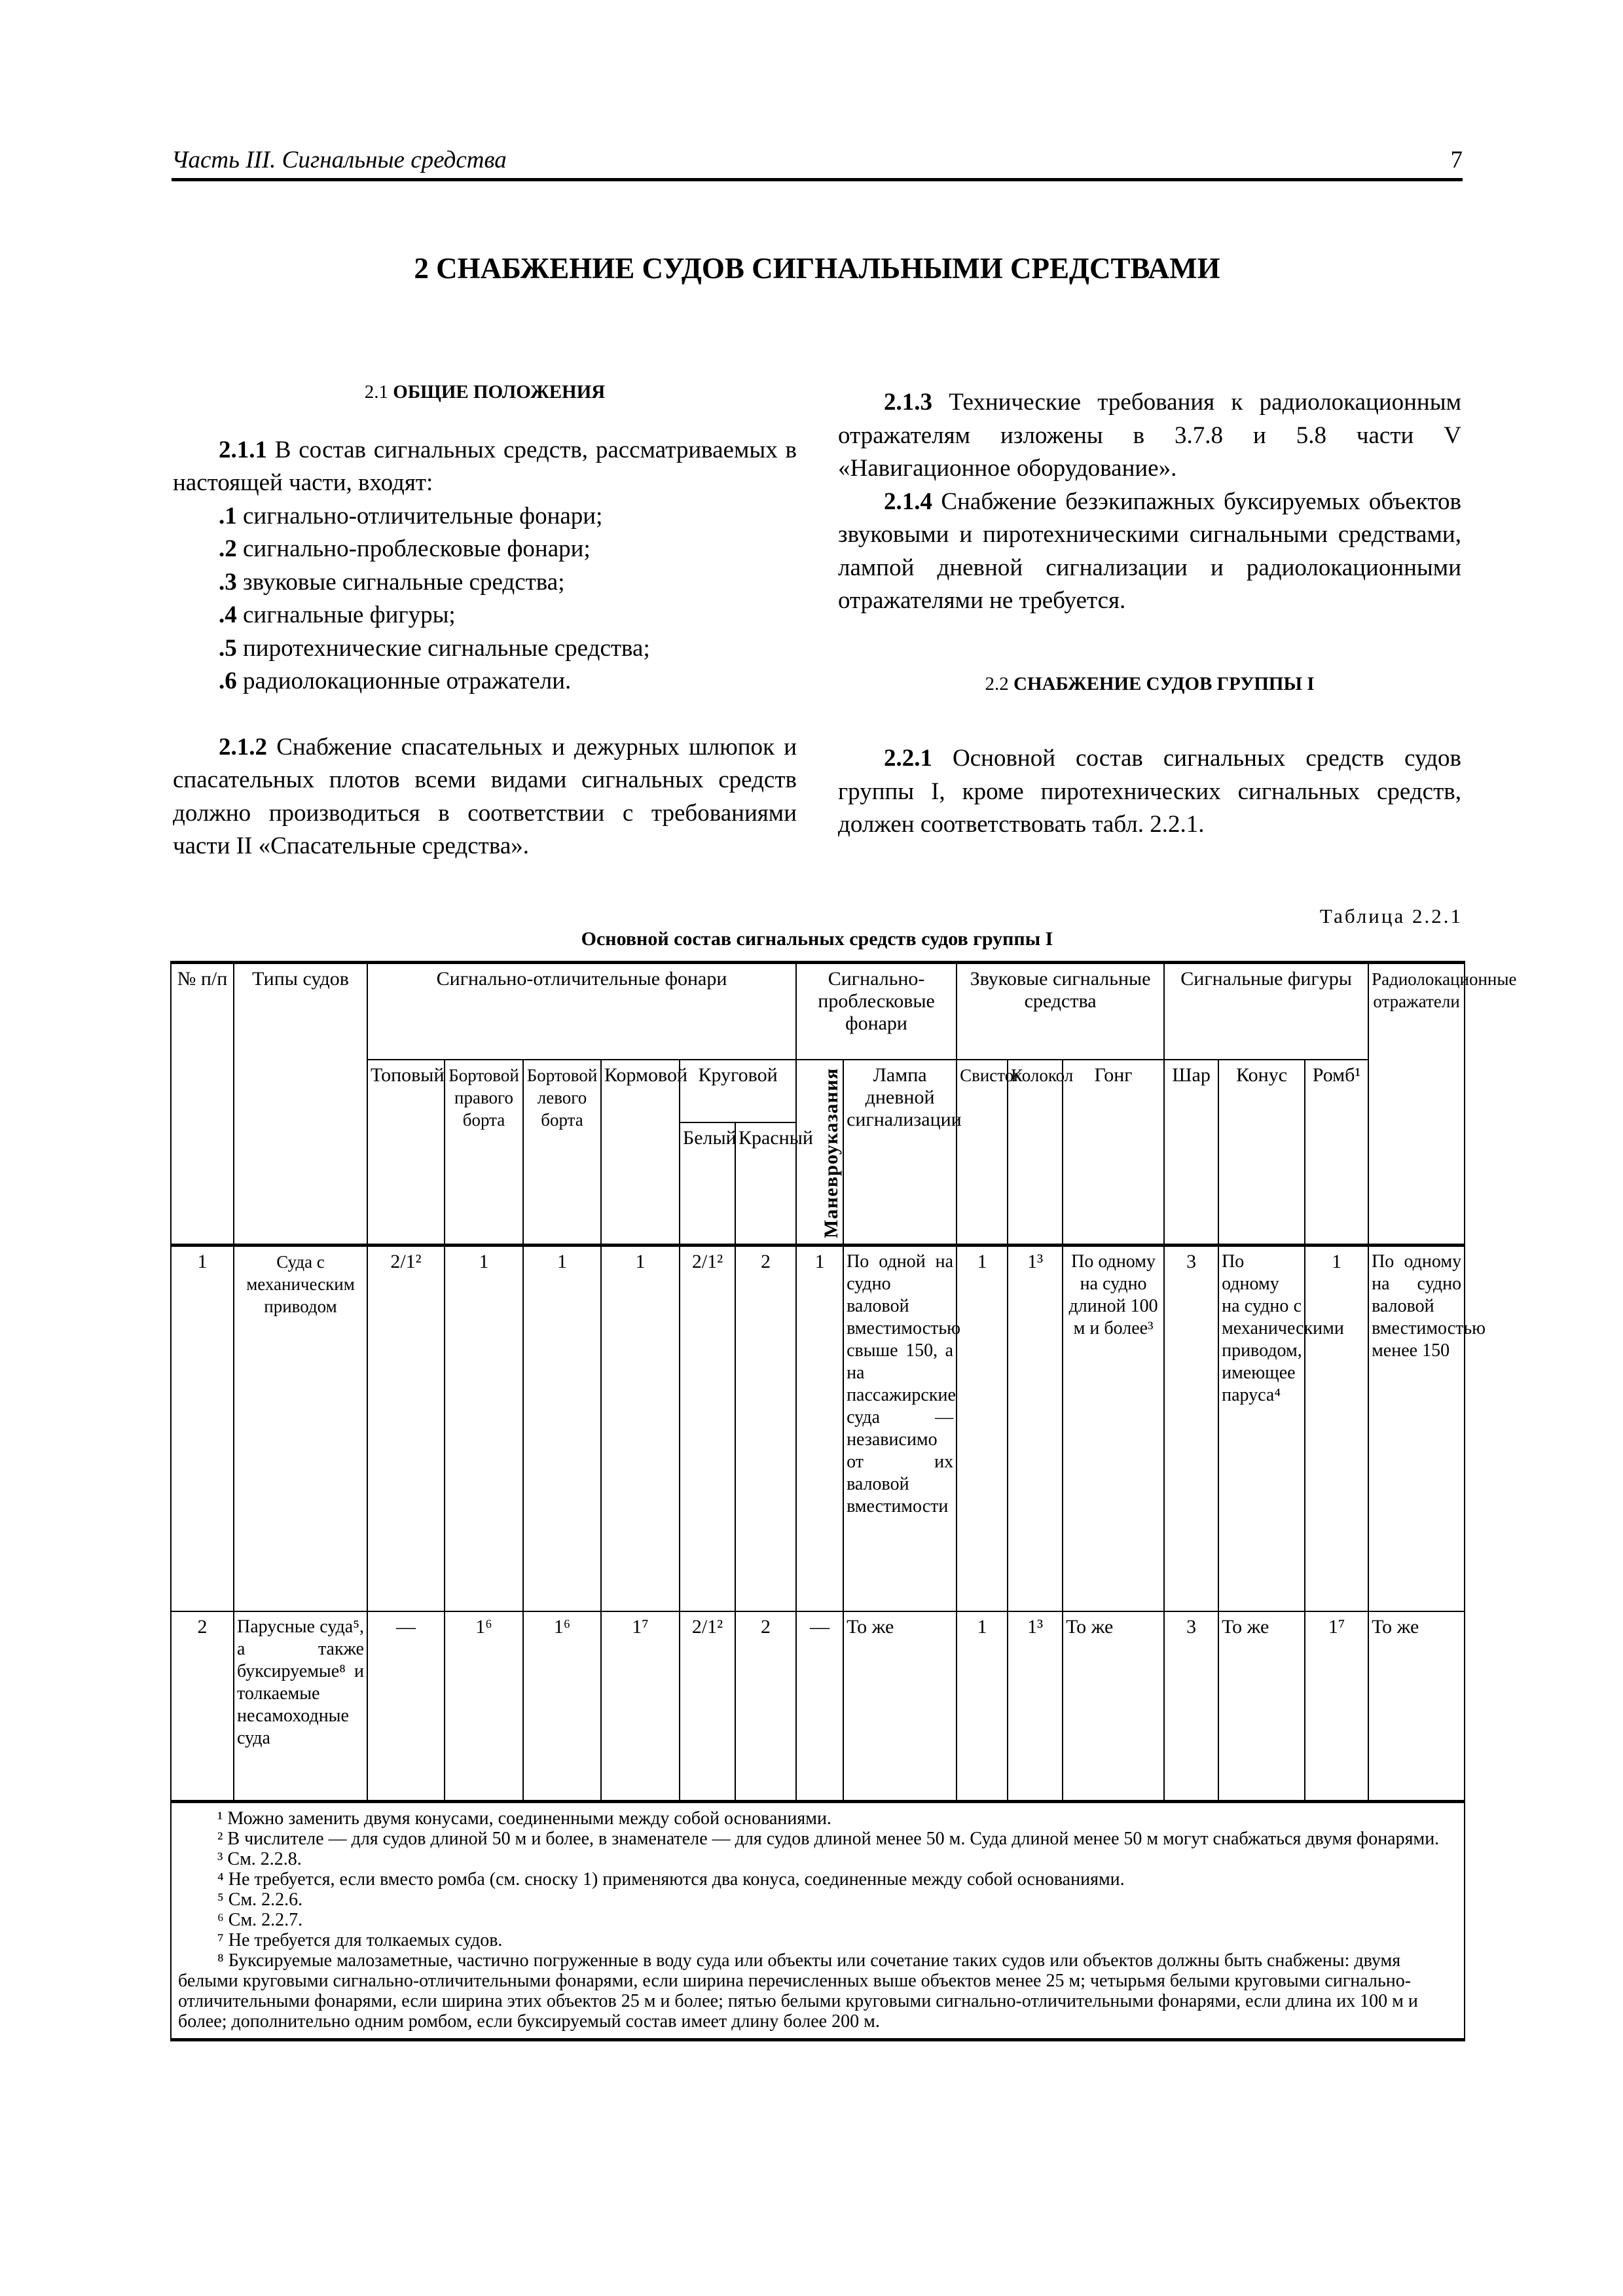 The image size is (1623, 2296). Describe the element at coordinates (228, 515) in the screenshot. I see `list-num: .1` at that location.